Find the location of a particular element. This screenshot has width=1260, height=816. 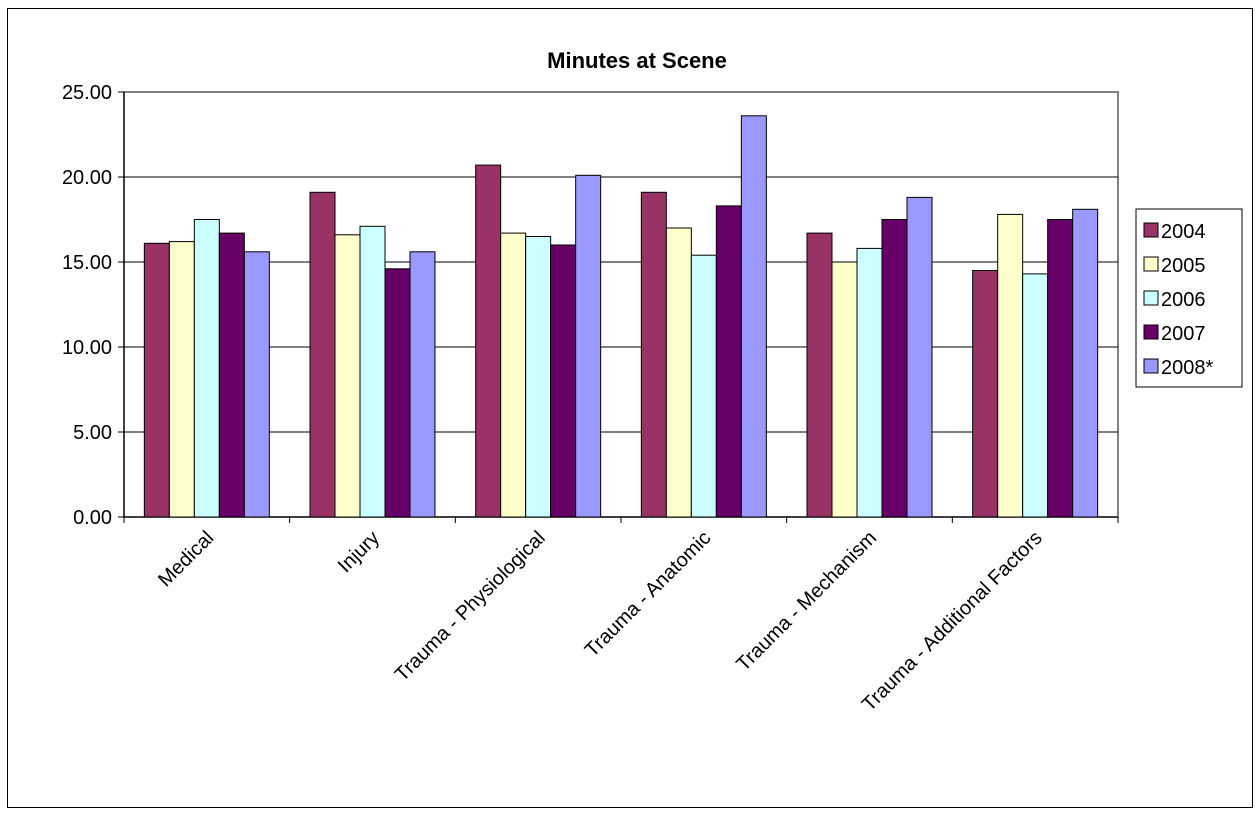

x-tick-label: Trauma - Physiological is located at coordinates (470, 606).